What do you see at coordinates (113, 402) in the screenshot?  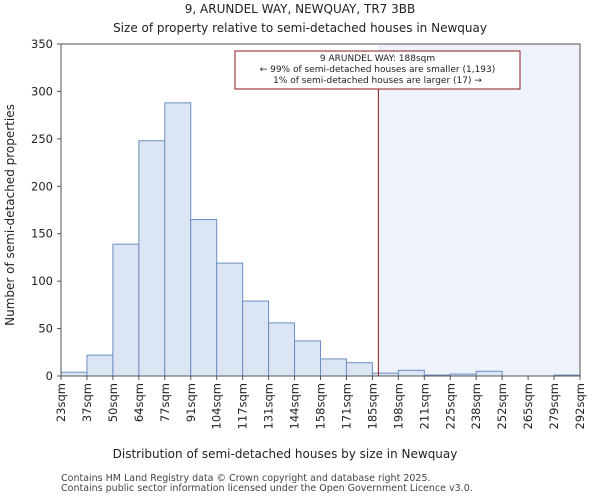 I see `x-tick-label: 50sqm` at bounding box center [113, 402].